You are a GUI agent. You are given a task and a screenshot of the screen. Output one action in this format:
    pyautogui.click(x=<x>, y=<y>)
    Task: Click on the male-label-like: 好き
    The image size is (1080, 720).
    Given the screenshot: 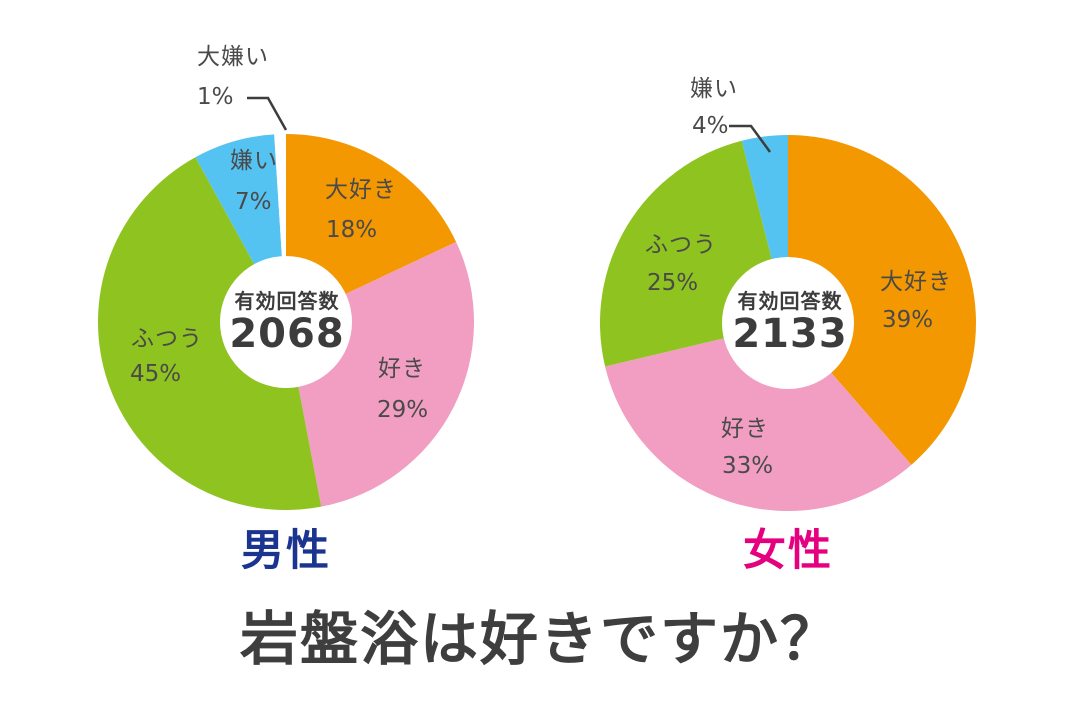 What is the action you would take?
    pyautogui.click(x=402, y=369)
    